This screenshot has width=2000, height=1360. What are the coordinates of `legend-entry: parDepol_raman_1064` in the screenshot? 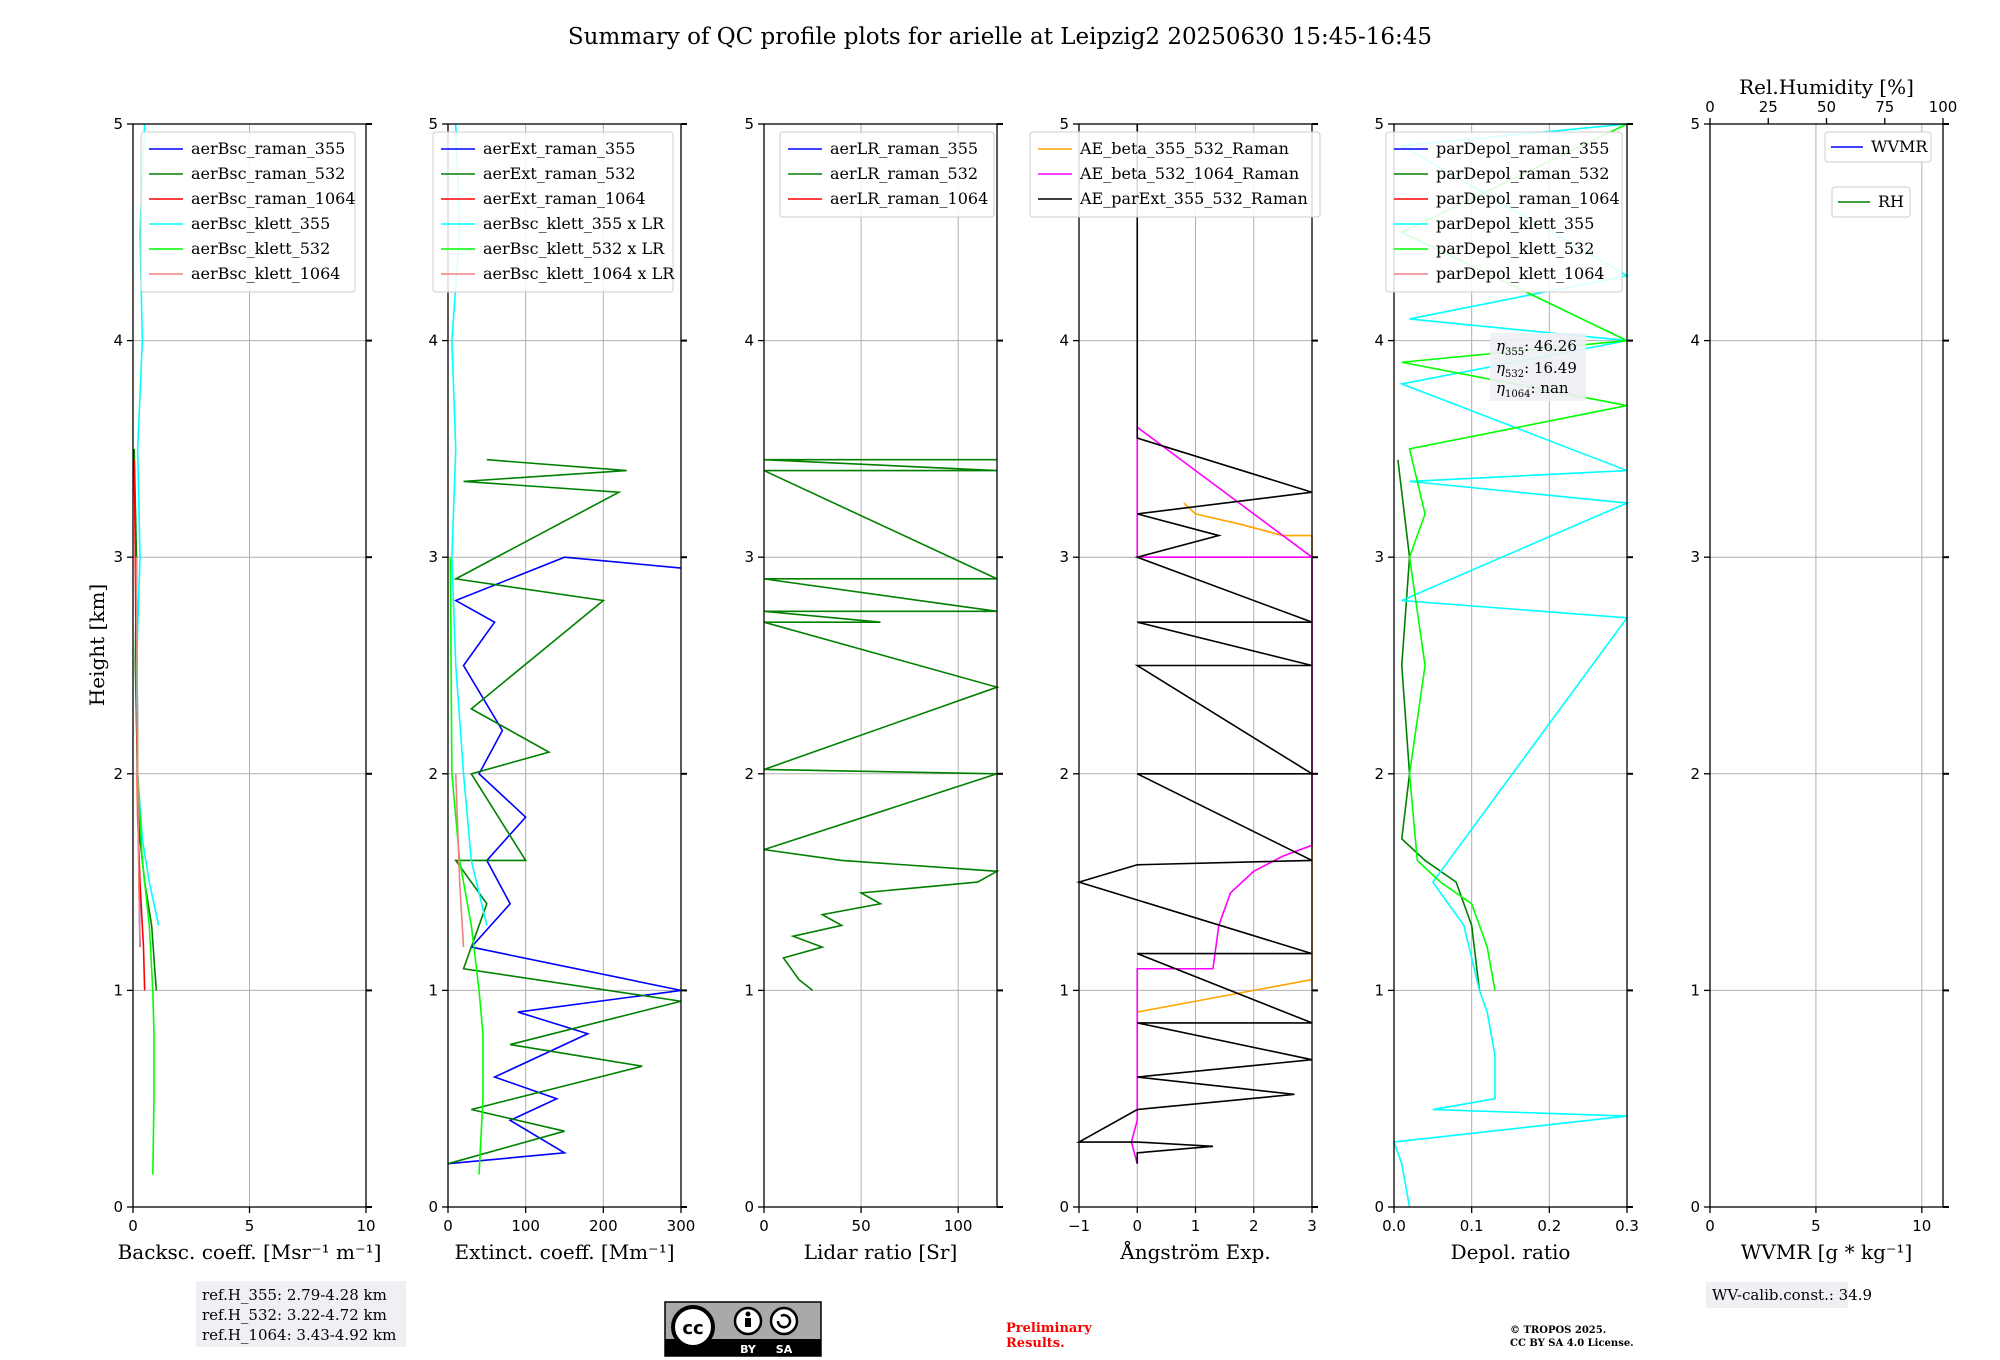 It's located at (1528, 198).